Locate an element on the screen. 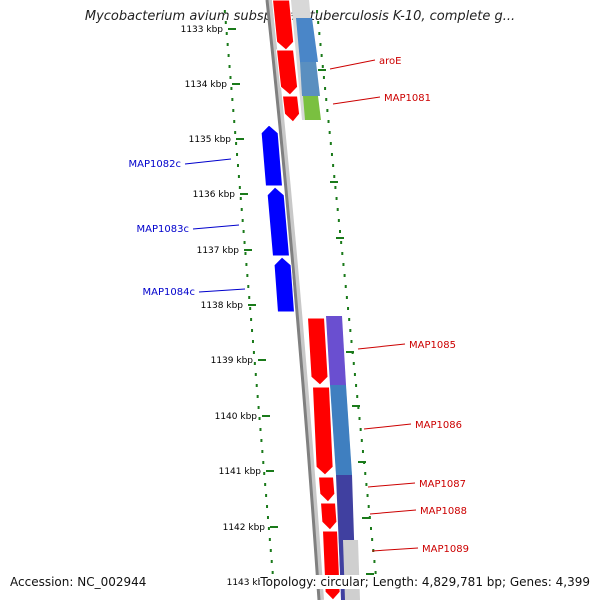  tick-label: 1141 kbp is located at coordinates (240, 472).